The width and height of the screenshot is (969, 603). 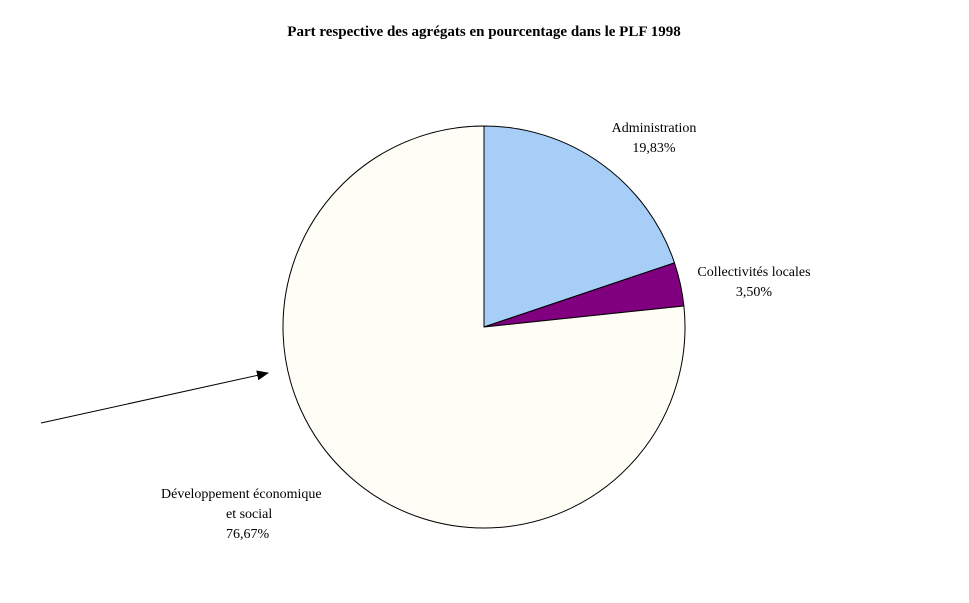 What do you see at coordinates (579, 226) in the screenshot?
I see `slice-administration` at bounding box center [579, 226].